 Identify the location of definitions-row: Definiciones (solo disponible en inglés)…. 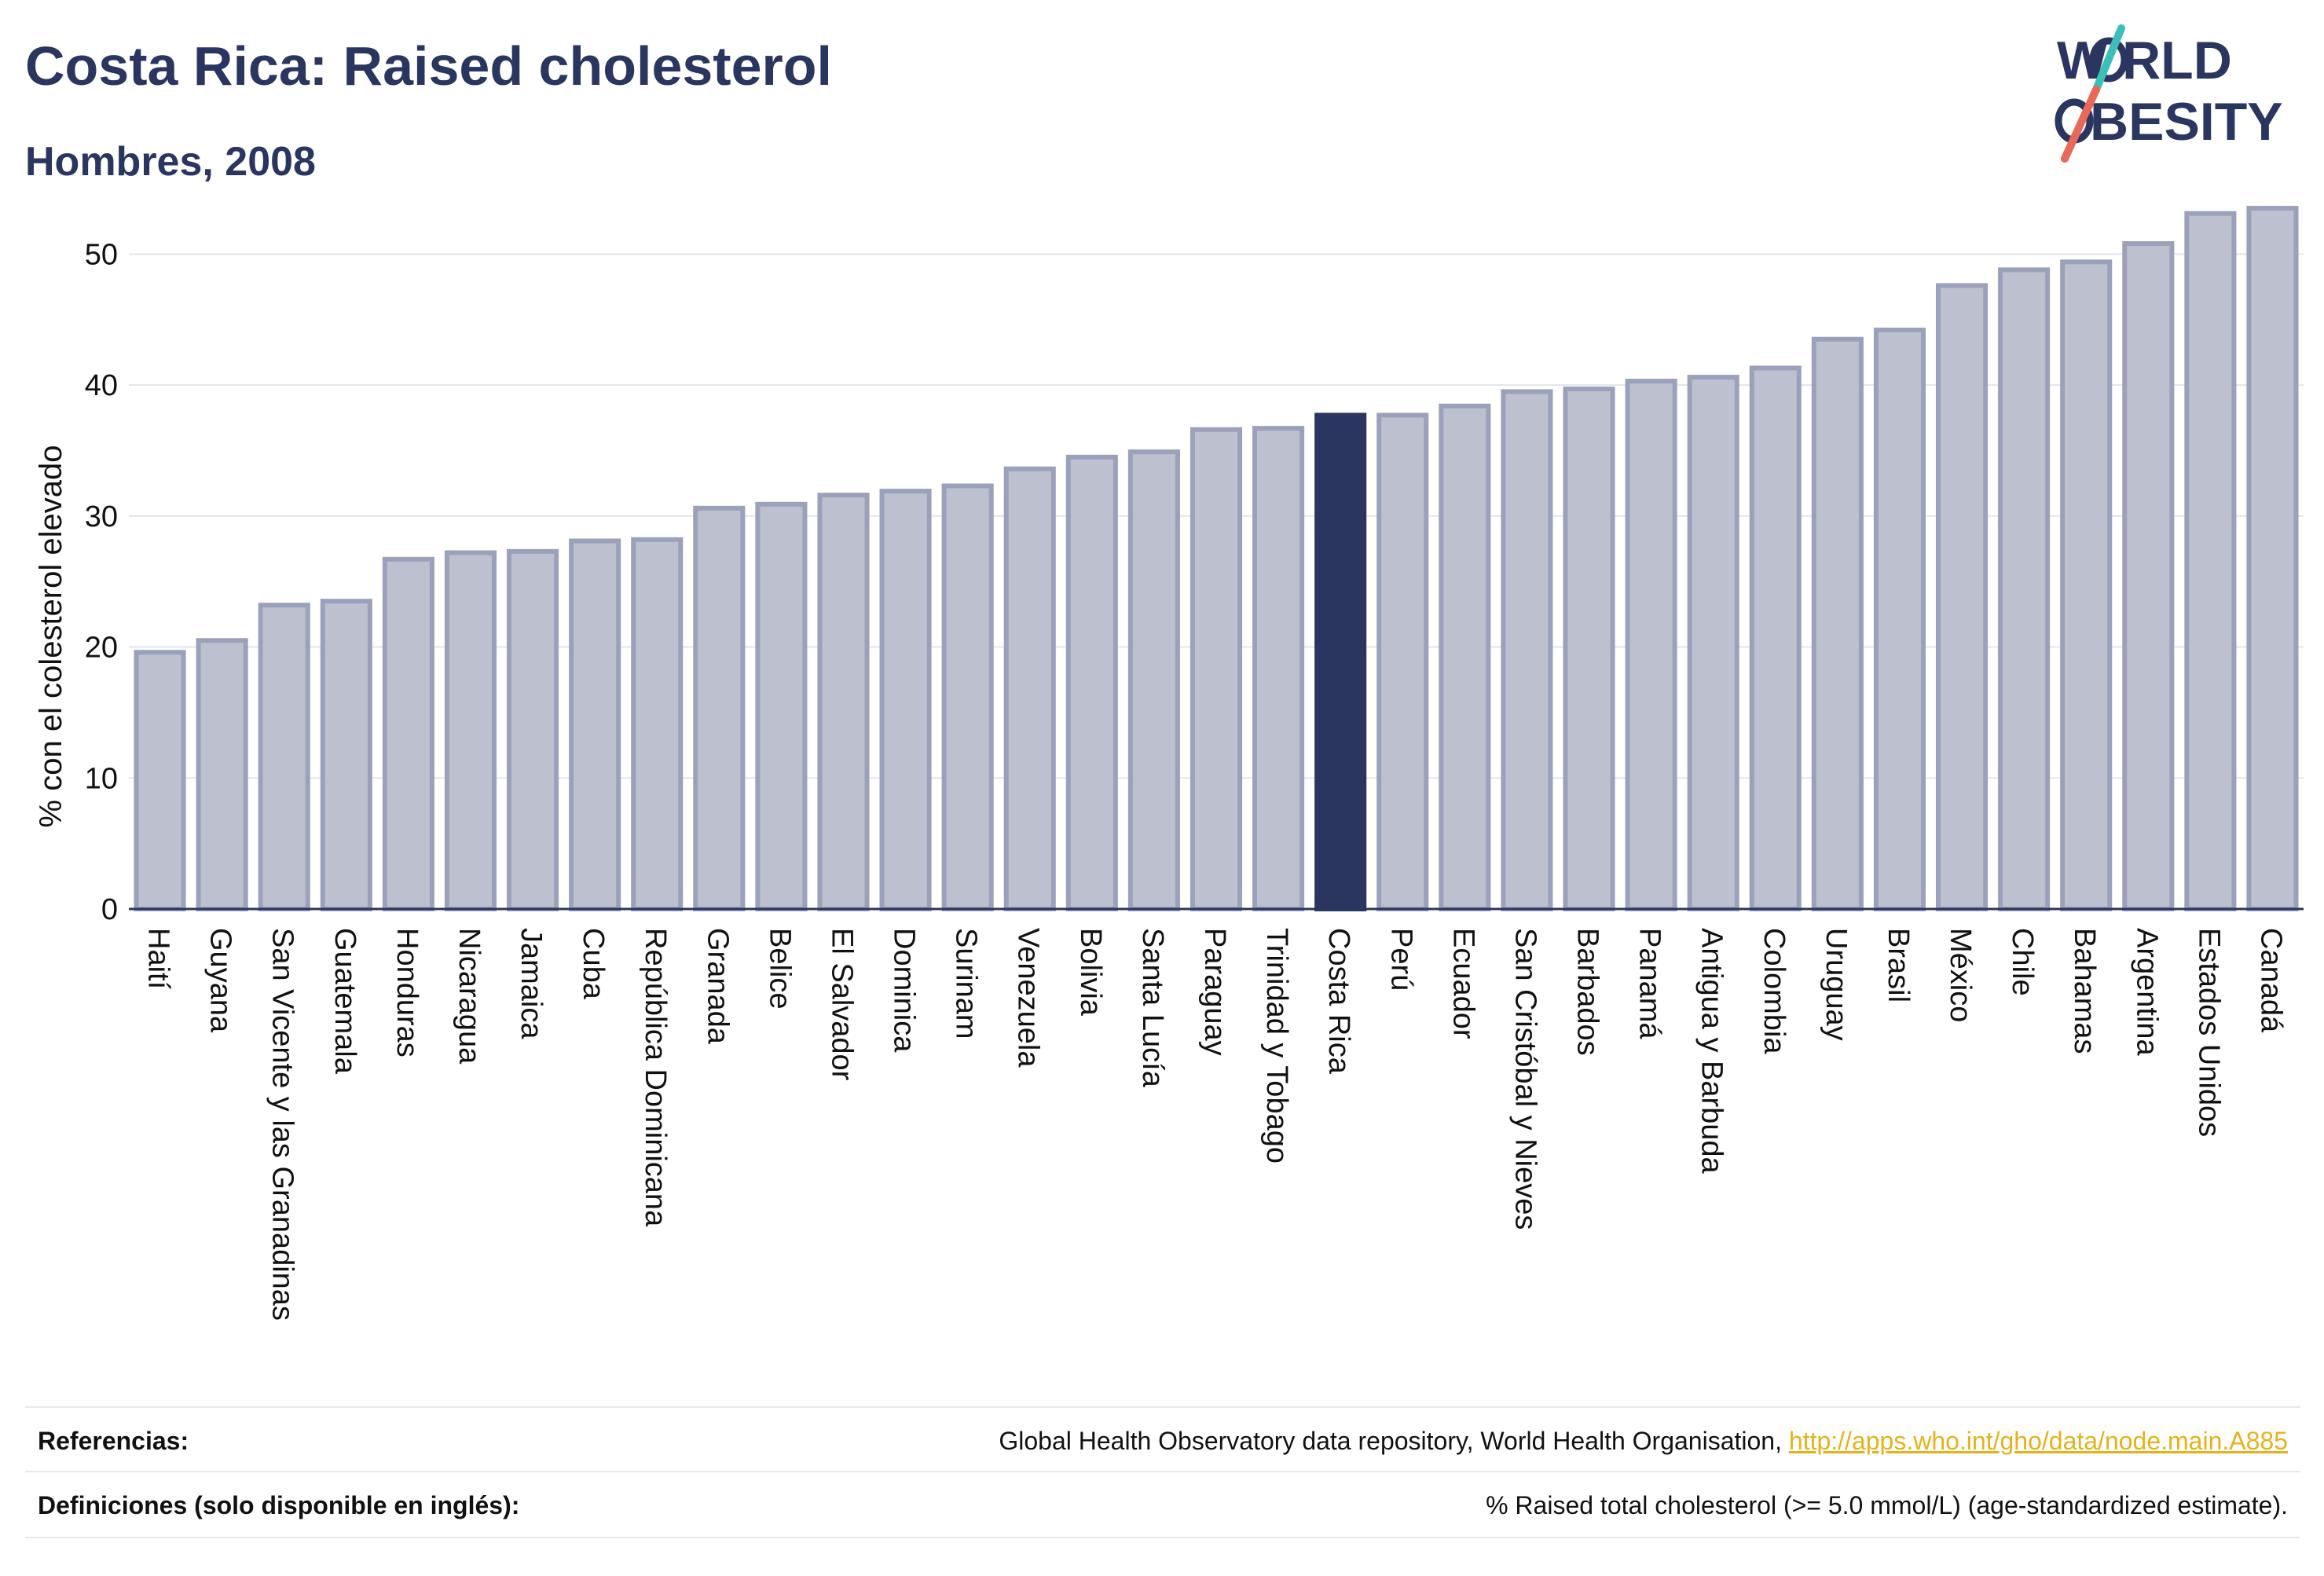
(1162, 1504).